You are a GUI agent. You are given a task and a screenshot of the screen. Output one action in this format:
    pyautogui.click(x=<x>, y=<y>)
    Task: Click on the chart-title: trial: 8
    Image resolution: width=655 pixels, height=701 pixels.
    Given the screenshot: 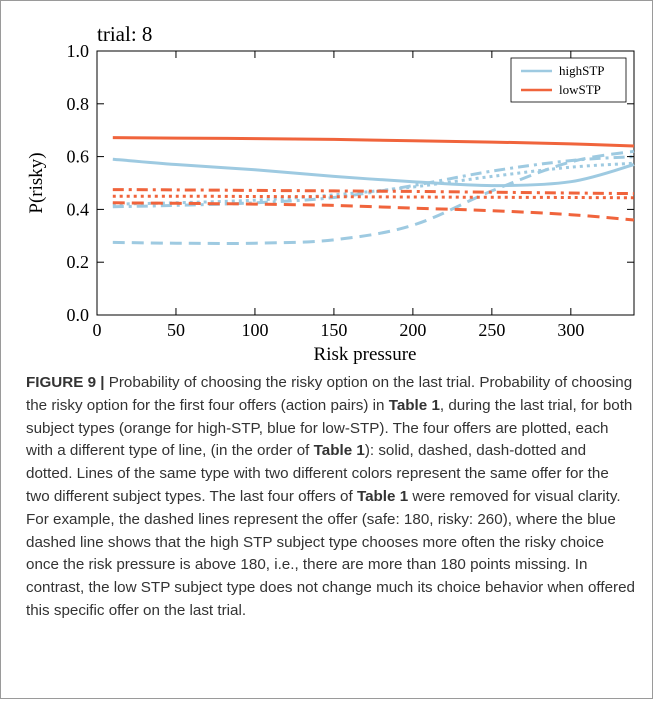 What is the action you would take?
    pyautogui.click(x=124, y=34)
    